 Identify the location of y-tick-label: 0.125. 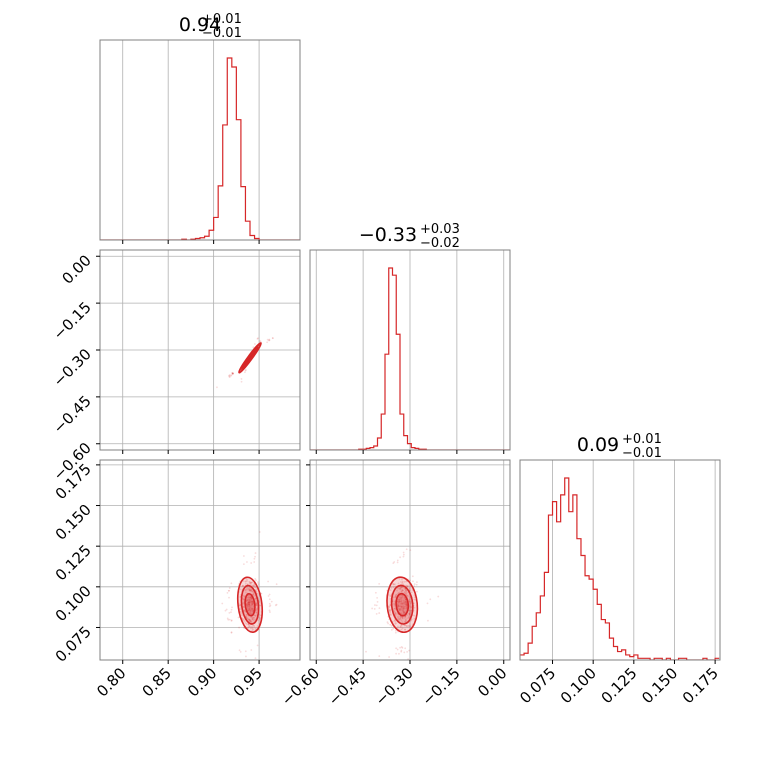
(73, 562).